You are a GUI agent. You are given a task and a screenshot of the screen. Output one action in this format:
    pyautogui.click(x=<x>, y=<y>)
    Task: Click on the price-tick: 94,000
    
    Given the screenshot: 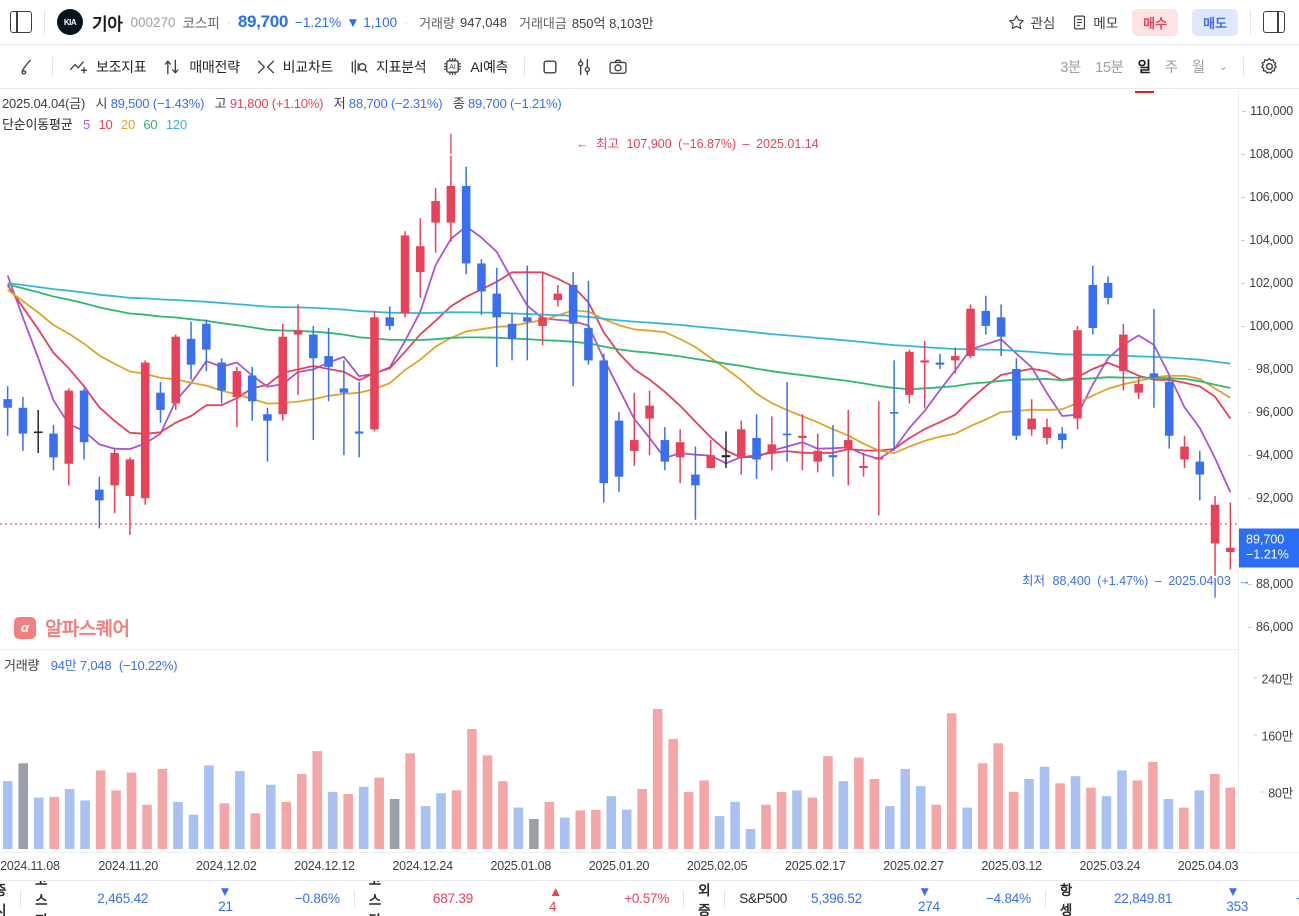 What is the action you would take?
    pyautogui.click(x=1270, y=455)
    